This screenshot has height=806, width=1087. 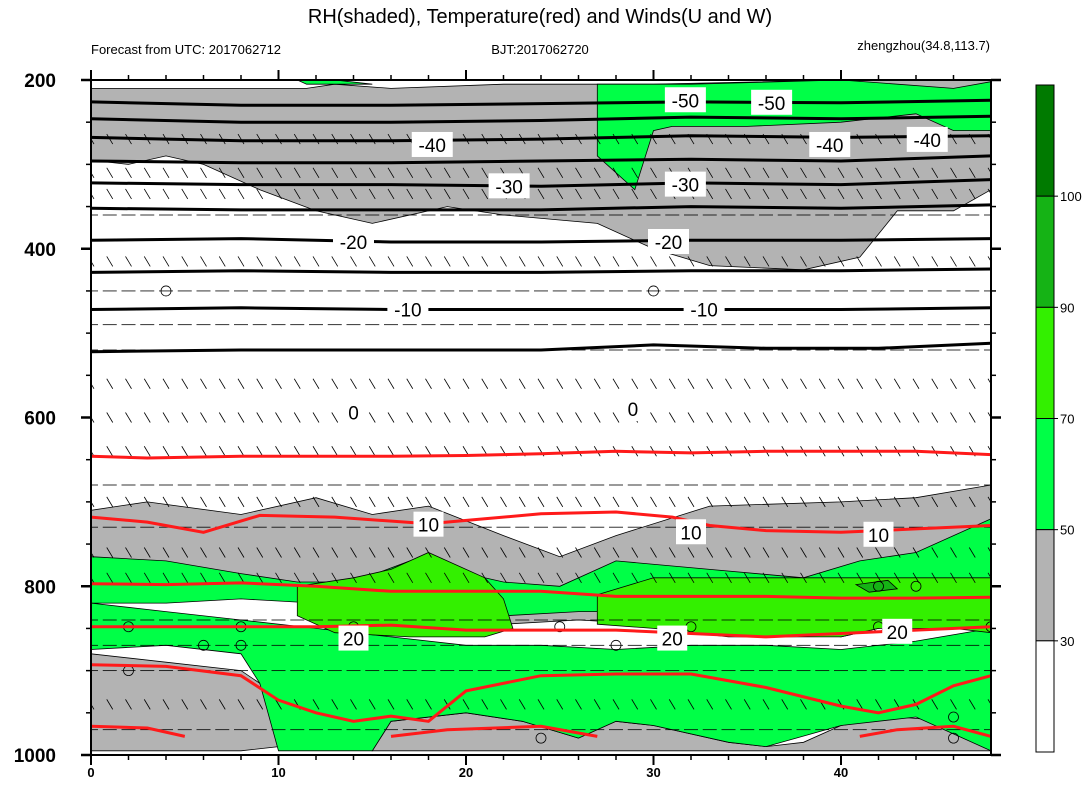 I want to click on temp-contour--20-7, so click(x=541, y=270).